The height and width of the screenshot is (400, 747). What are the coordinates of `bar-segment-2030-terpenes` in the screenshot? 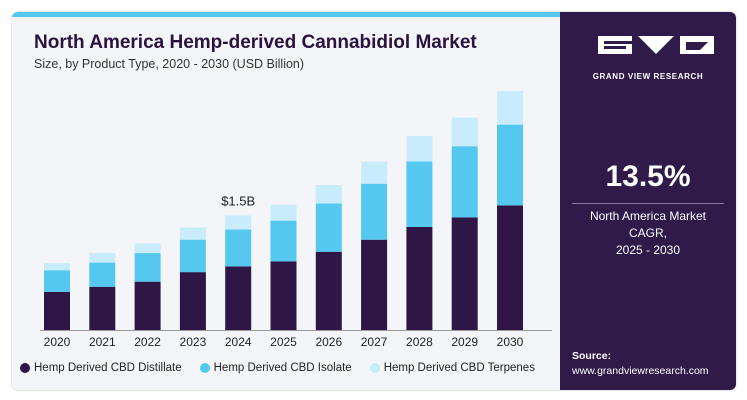 It's located at (510, 107).